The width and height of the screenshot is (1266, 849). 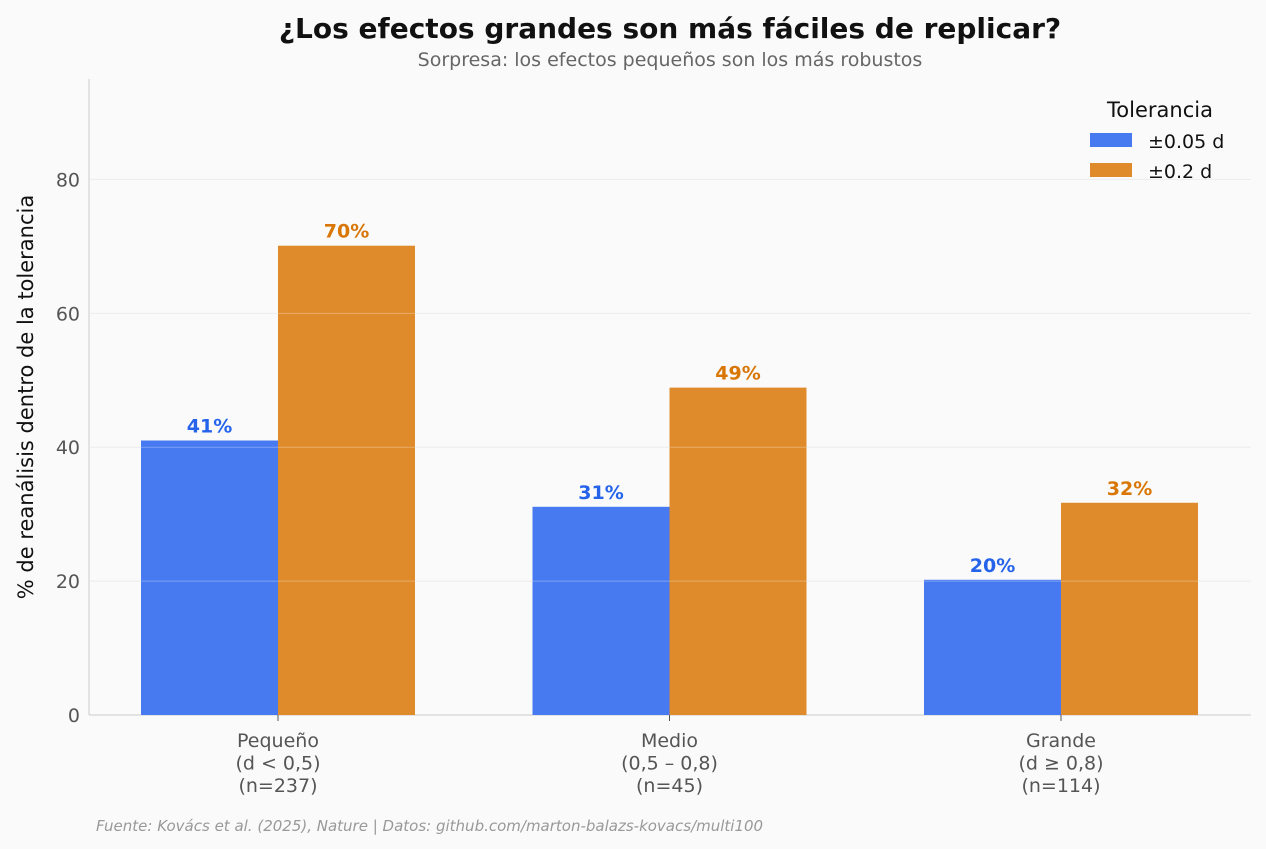 I want to click on data-label: 31%, so click(x=600, y=493).